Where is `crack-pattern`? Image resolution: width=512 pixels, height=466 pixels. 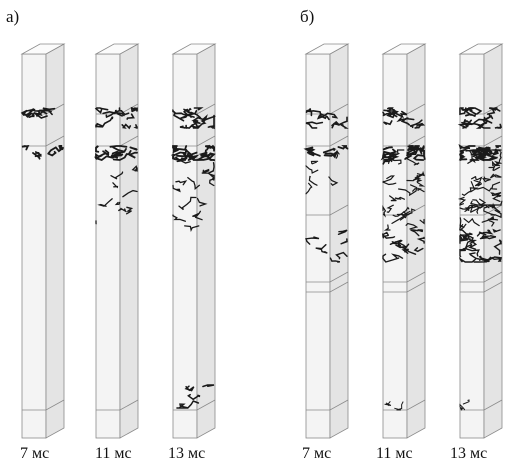 crack-pattern is located at coordinates (193, 258).